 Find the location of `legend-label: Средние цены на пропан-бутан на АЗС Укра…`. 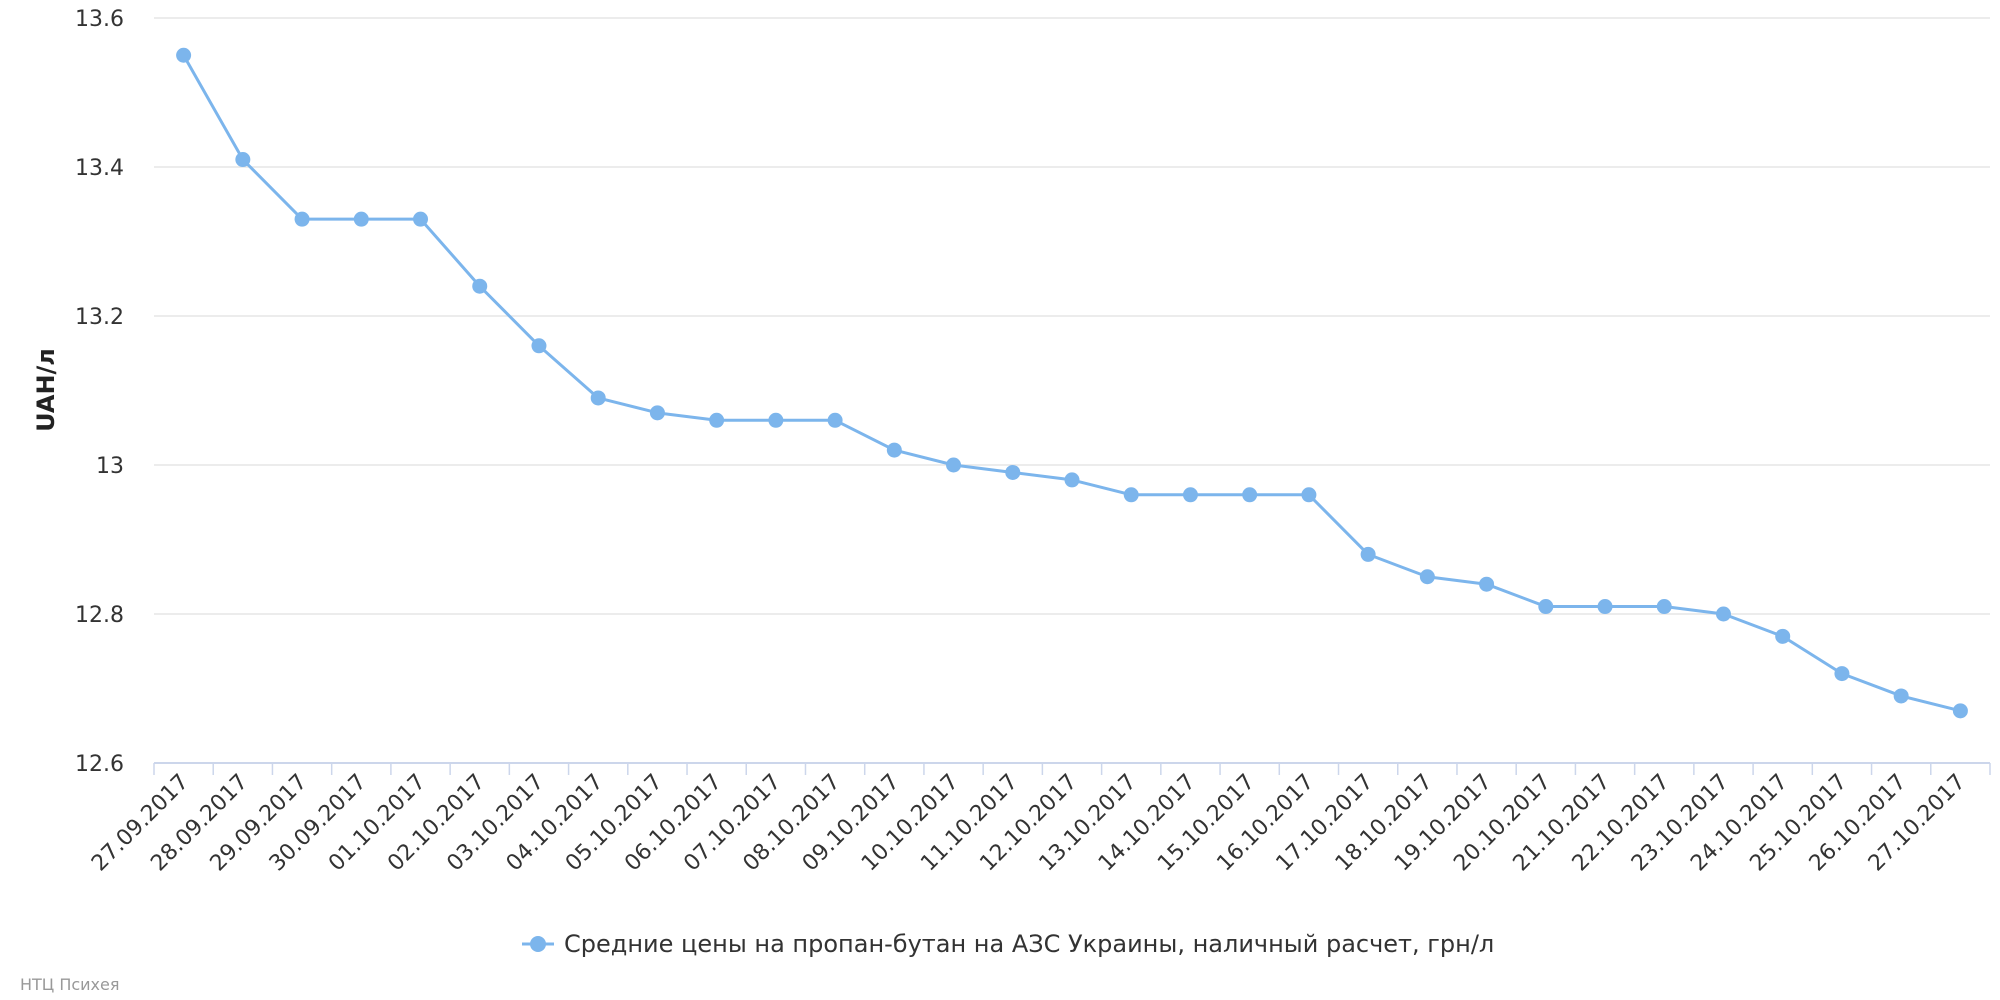

legend-label: Средние цены на пропан-бутан на АЗС Укра… is located at coordinates (1029, 944).